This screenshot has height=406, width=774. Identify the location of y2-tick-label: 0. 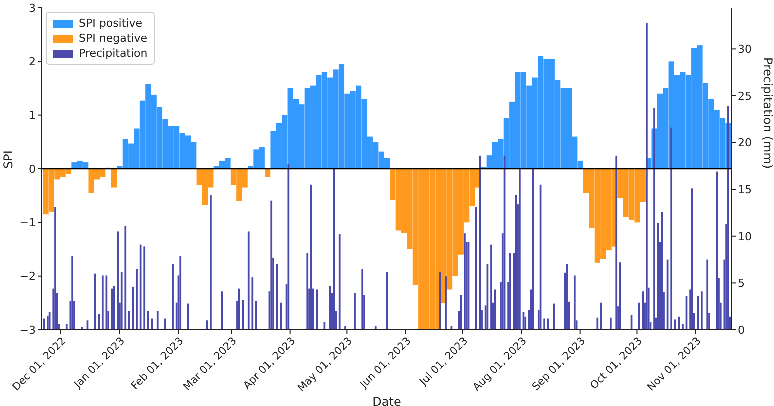
(741, 330).